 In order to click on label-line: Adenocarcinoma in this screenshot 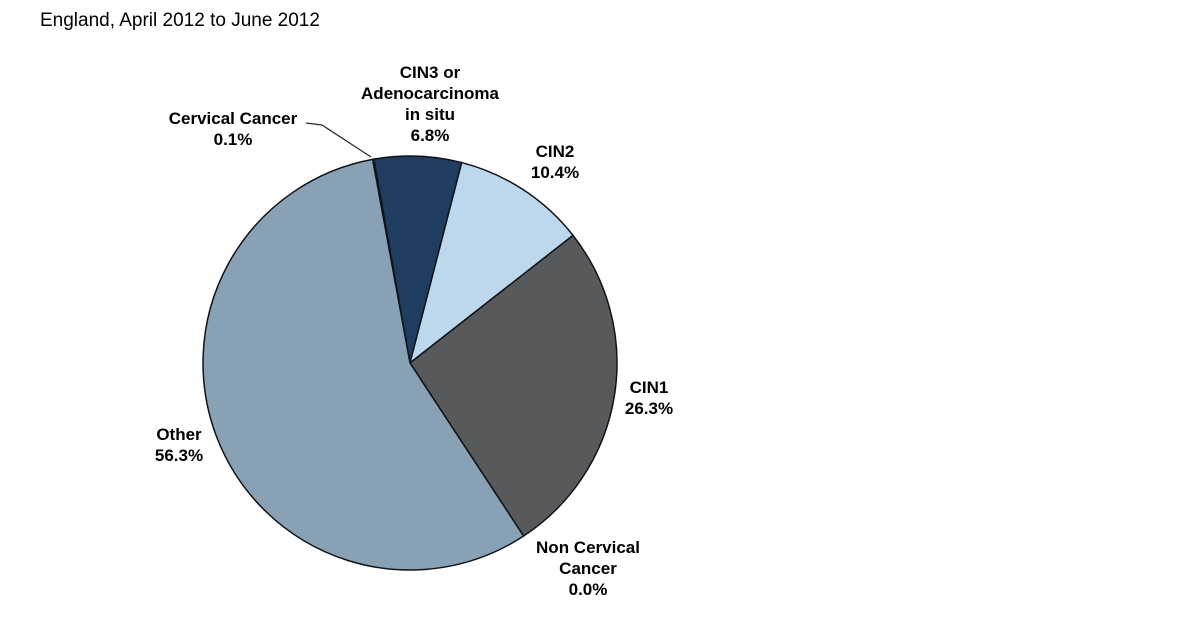, I will do `click(430, 93)`.